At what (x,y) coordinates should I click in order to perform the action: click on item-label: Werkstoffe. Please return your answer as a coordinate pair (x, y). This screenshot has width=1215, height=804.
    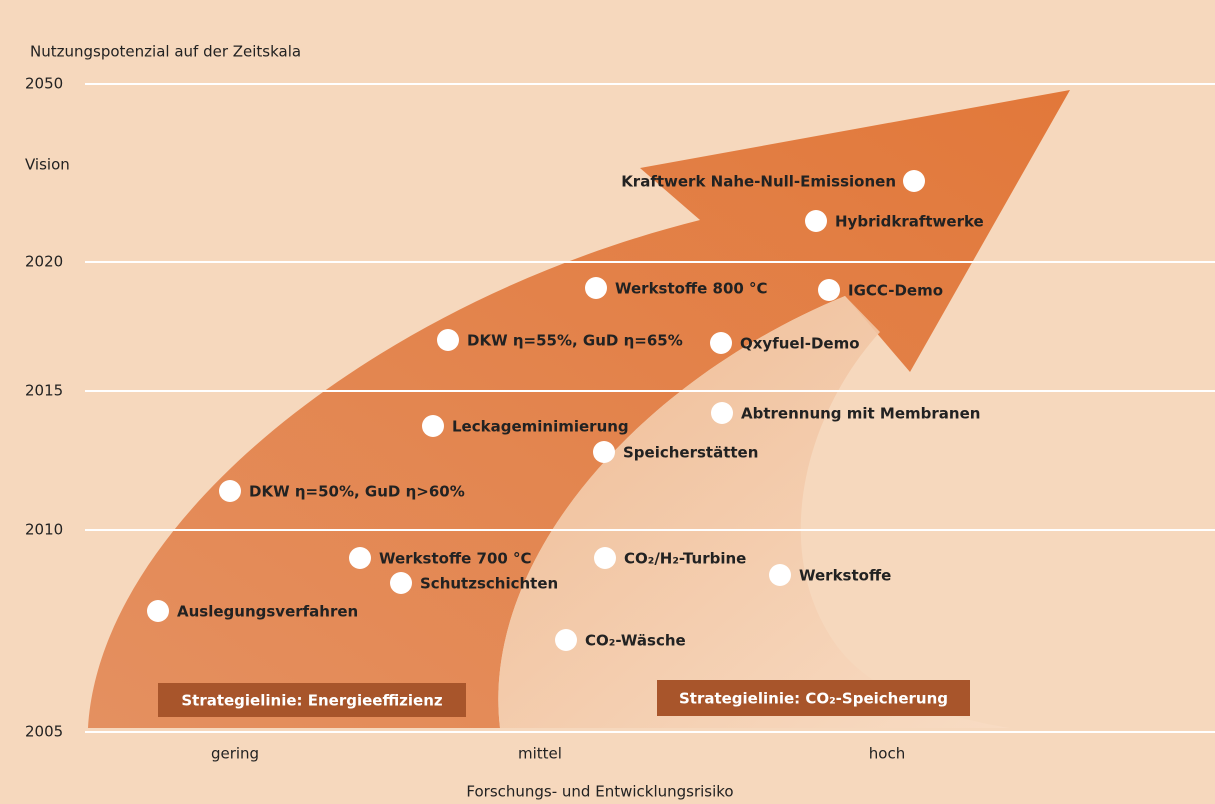
    Looking at the image, I should click on (845, 576).